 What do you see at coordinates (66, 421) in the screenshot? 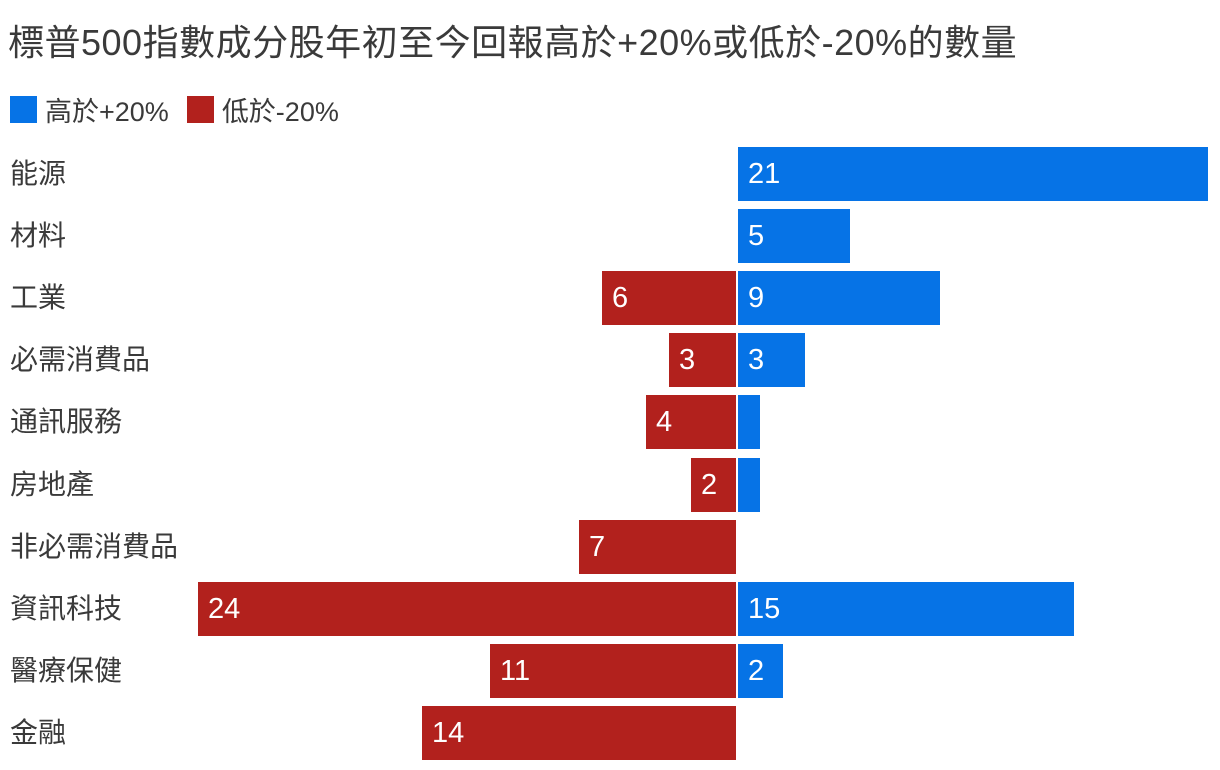
I see `category-label: 通訊服務` at bounding box center [66, 421].